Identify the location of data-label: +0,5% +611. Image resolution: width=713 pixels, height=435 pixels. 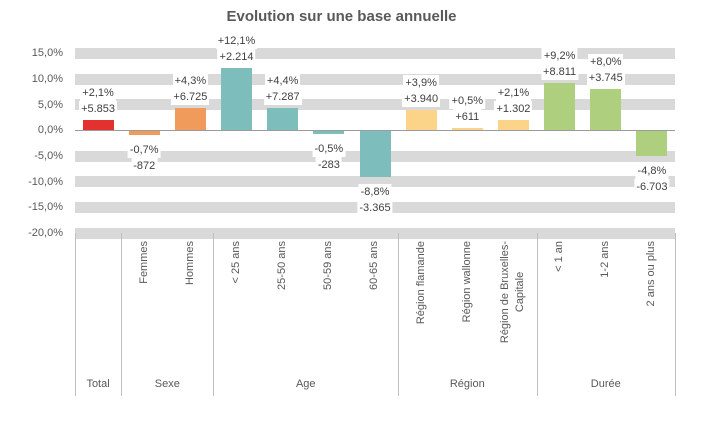
(467, 108).